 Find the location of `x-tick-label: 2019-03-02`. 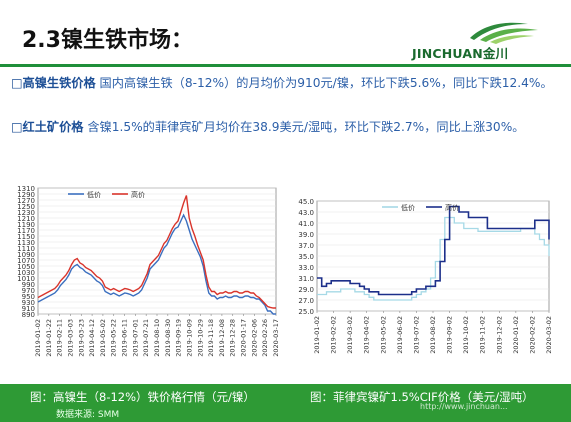

x-tick-label: 2019-03-02 is located at coordinates (350, 335).